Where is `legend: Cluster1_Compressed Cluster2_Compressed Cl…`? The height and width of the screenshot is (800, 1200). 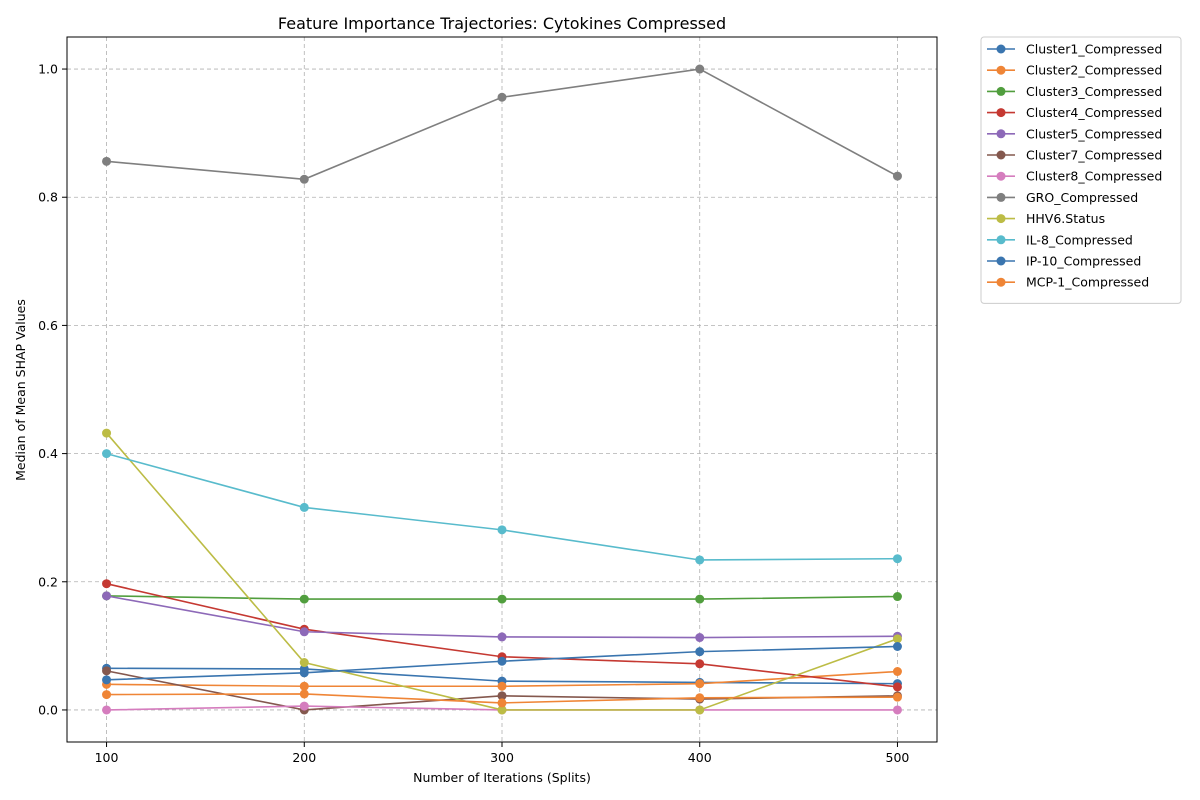
legend: Cluster1_Compressed Cluster2_Compressed Cl… is located at coordinates (1081, 170).